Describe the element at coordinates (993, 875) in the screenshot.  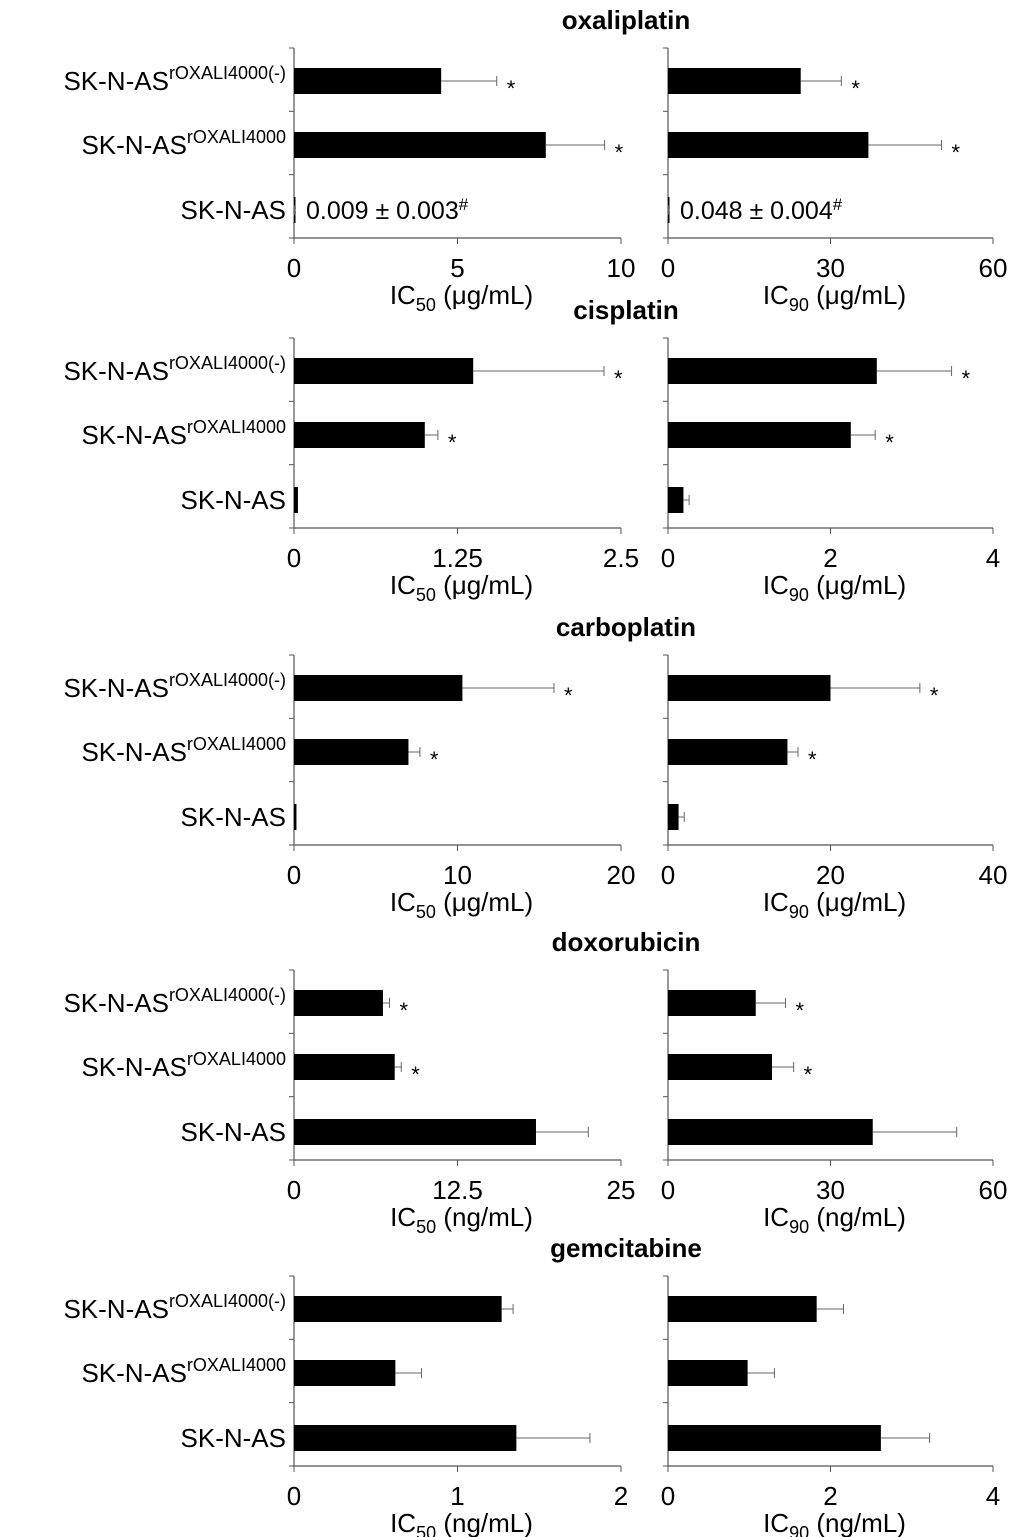
I see `x-tick-label: 40` at that location.